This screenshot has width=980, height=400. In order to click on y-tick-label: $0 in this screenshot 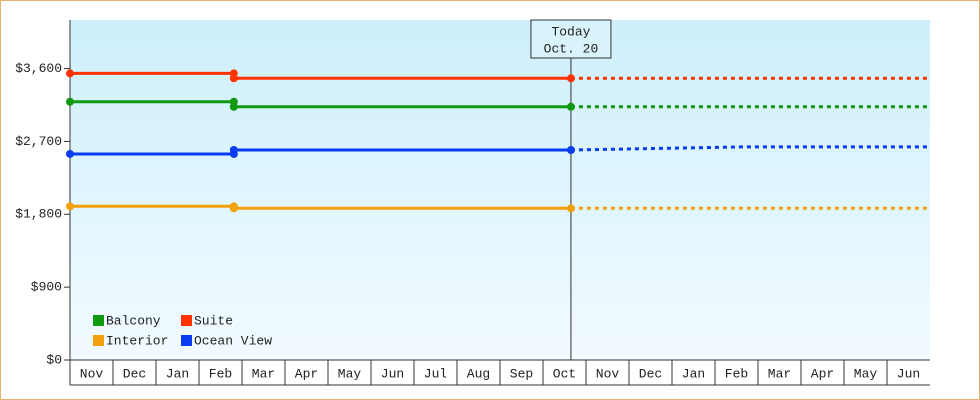, I will do `click(54, 359)`.